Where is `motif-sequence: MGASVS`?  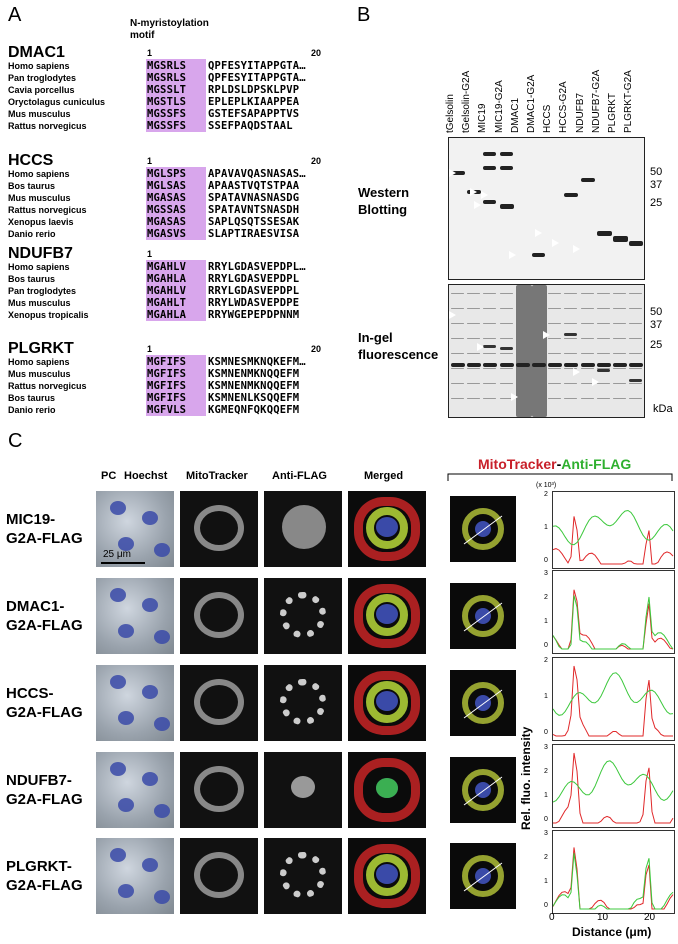
motif-sequence: MGASVS is located at coordinates (167, 234).